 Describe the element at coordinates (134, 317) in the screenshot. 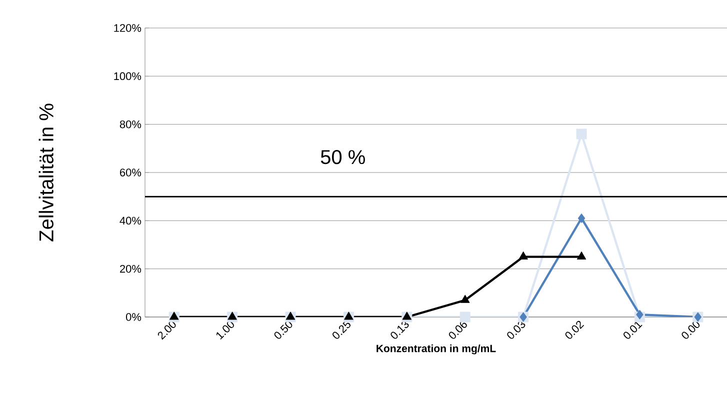

I see `y-tick-label: 0%` at that location.